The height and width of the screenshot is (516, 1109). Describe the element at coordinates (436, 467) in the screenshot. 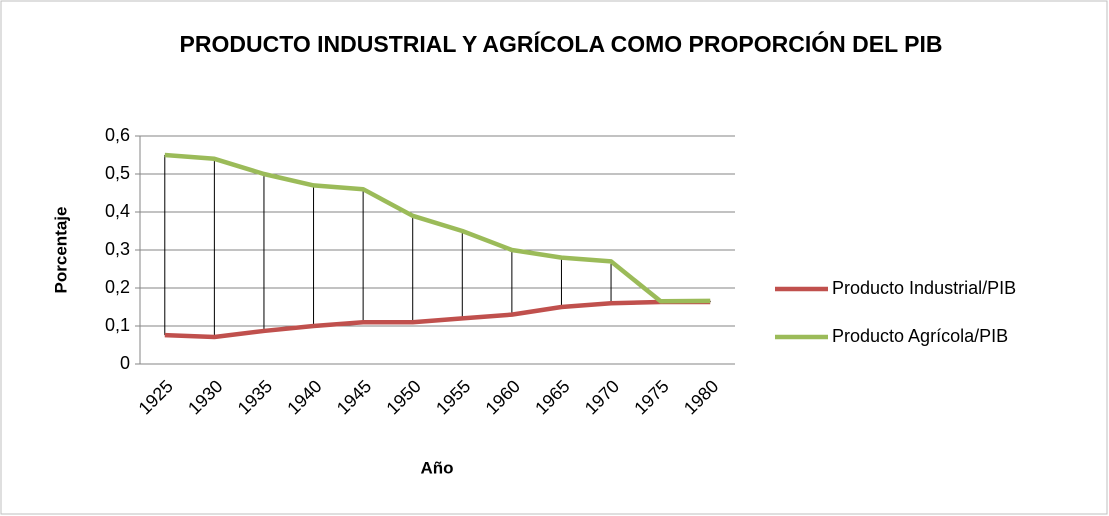

I see `x-axis-label: Año` at that location.